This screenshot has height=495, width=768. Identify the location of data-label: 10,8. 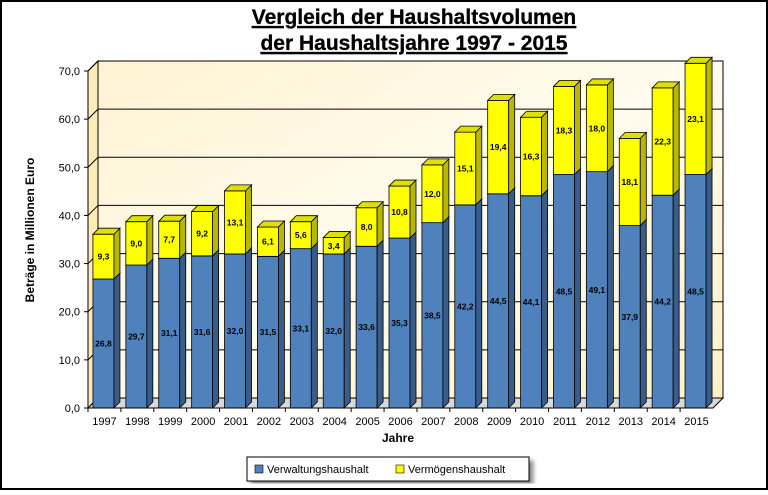
(399, 212).